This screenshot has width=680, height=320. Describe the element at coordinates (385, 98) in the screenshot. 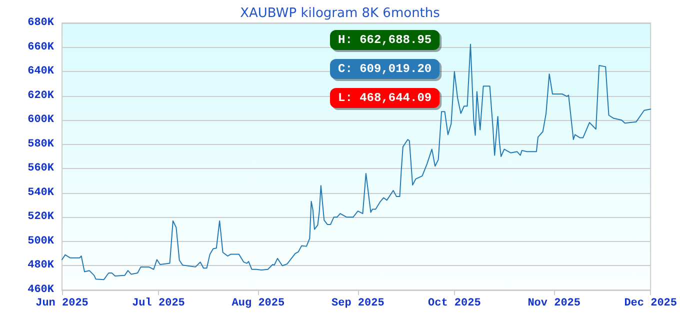

I see `annotation: L: 468,644.09` at that location.